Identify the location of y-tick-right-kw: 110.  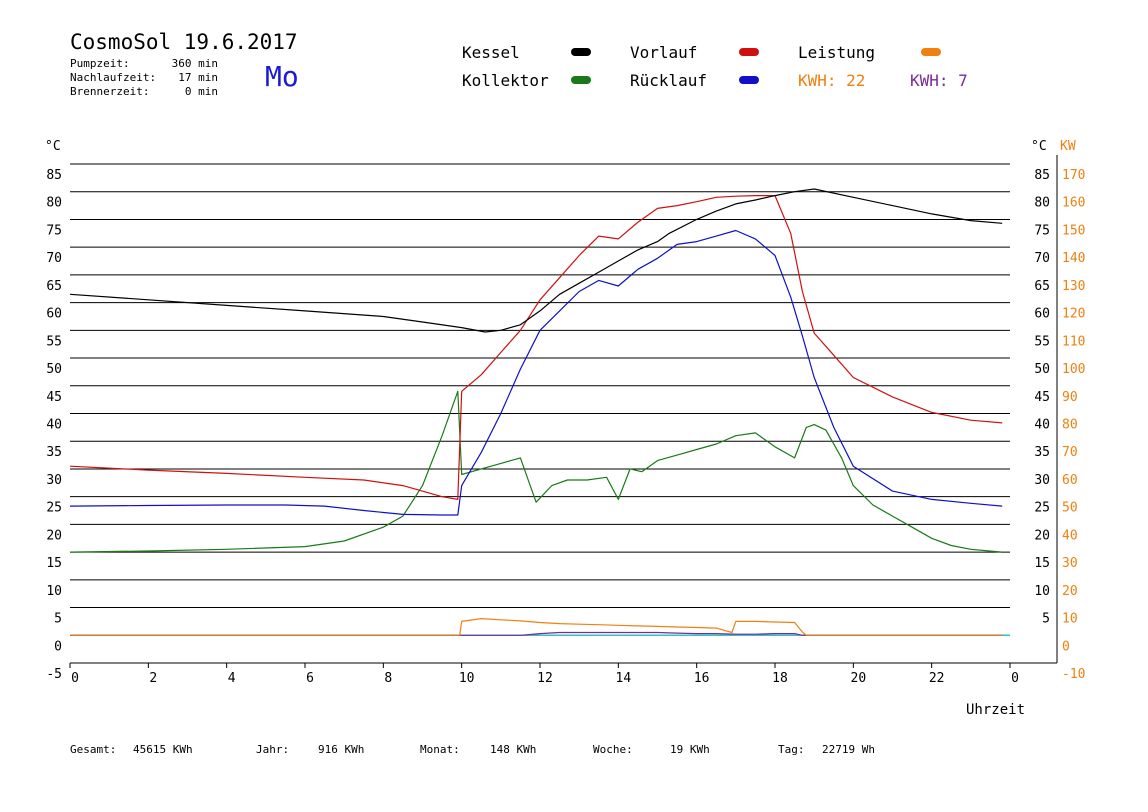
(1073, 341).